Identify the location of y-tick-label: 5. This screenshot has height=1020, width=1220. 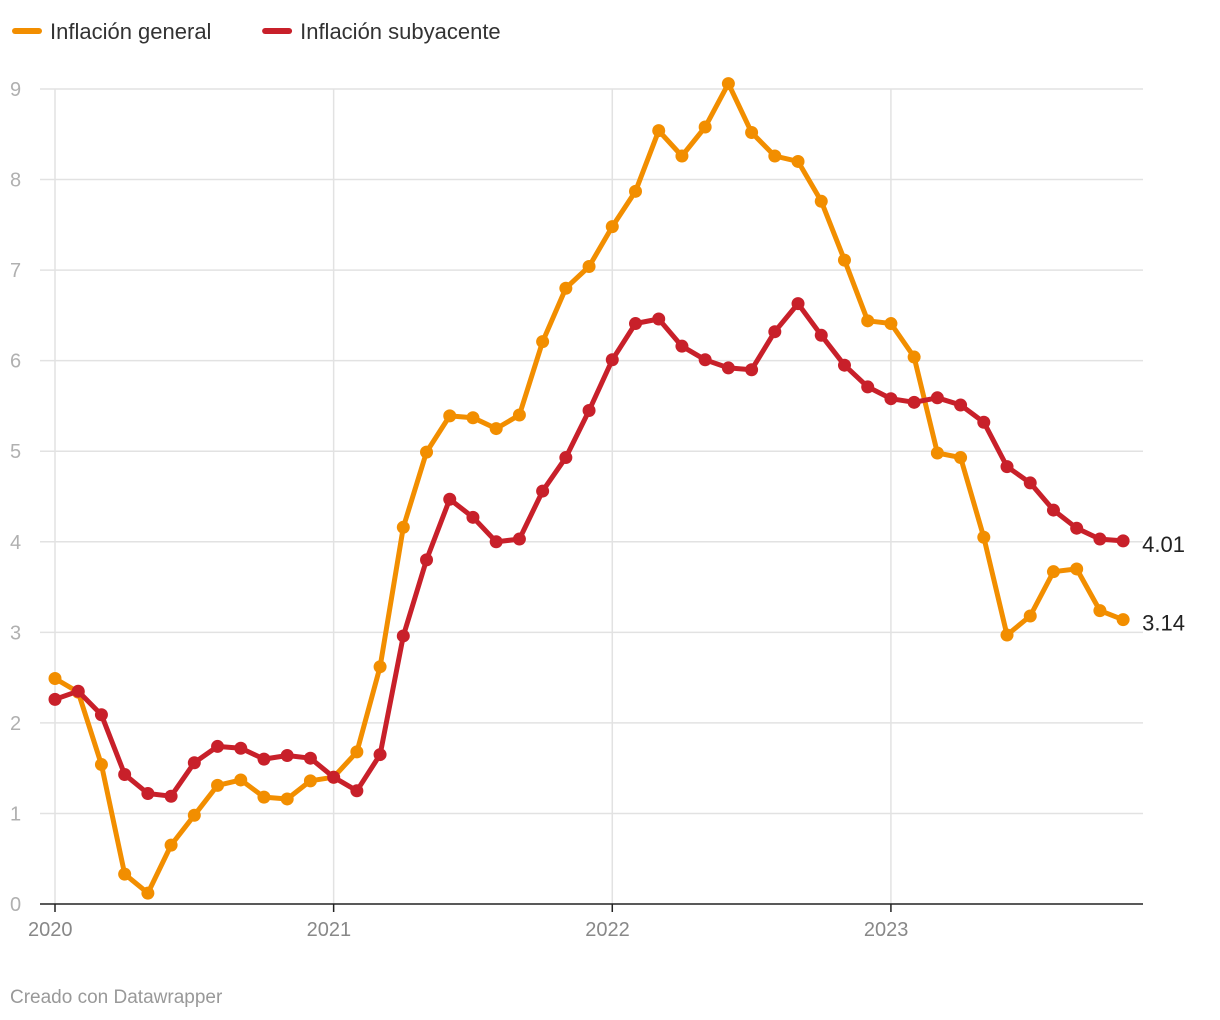
(15, 452).